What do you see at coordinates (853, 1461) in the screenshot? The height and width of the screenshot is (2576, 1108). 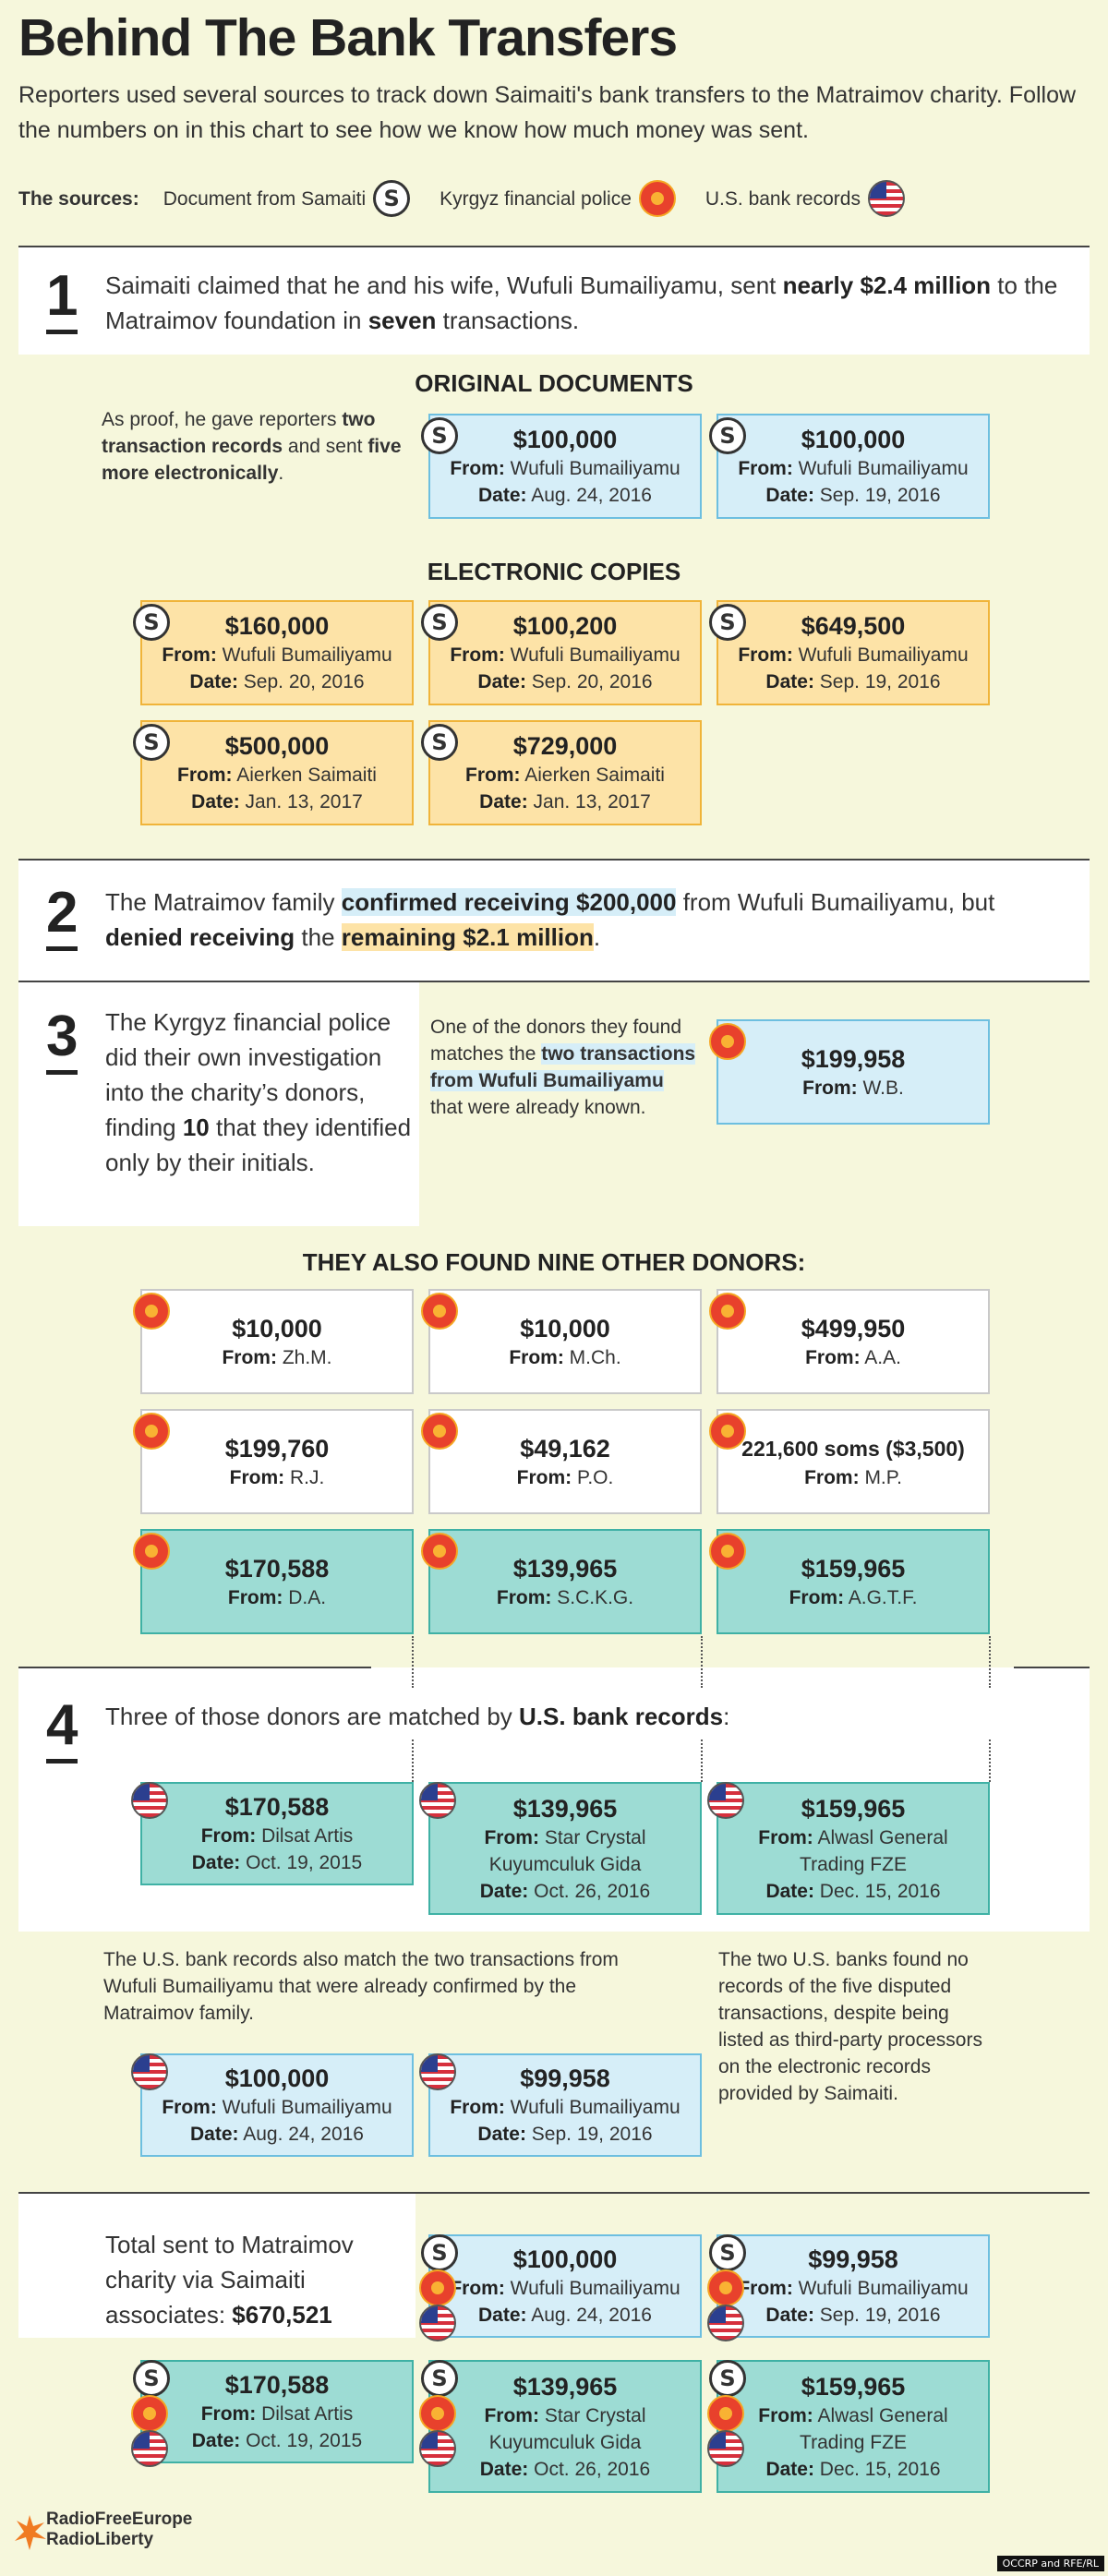 I see `donor-card: 221,600 soms ($3,500) From: M.P.` at bounding box center [853, 1461].